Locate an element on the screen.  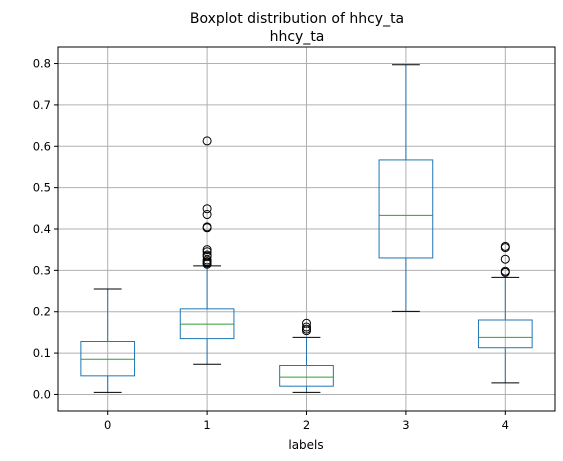
y-axis-ticks: 0.0 0.1 0.2 0.3 0.4 0.5 0.6 0.7 0.8 is located at coordinates (45, 229).